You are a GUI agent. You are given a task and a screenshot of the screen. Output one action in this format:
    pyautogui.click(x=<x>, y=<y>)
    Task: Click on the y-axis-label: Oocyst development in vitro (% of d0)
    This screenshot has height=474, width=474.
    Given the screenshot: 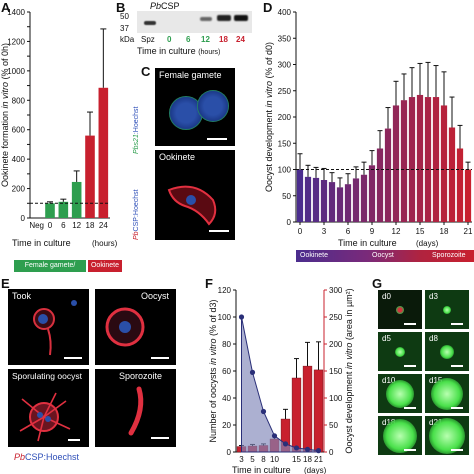 What is the action you would take?
    pyautogui.click(x=269, y=117)
    